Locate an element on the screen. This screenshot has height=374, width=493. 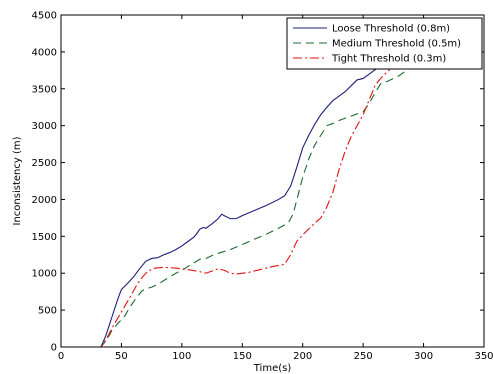
y-tick-label: 0 is located at coordinates (54, 348).